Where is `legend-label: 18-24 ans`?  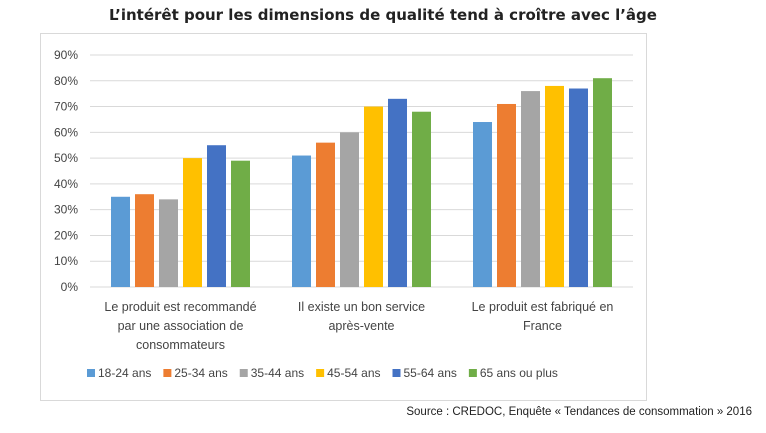 legend-label: 18-24 ans is located at coordinates (124, 373).